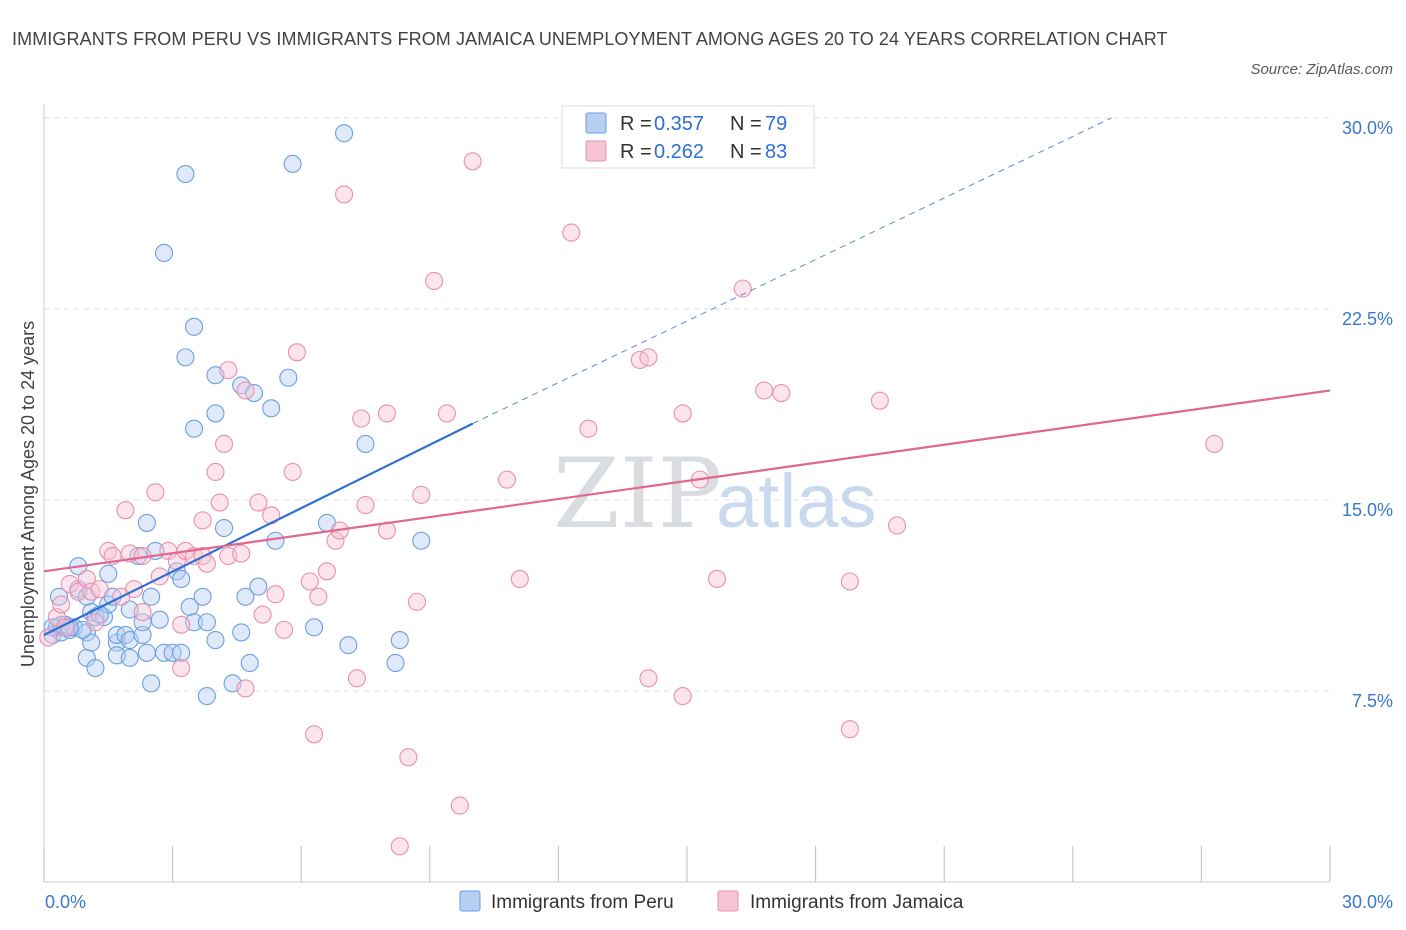 The width and height of the screenshot is (1406, 930). Describe the element at coordinates (65, 902) in the screenshot. I see `x-tick-label-0: 0.0%` at that location.